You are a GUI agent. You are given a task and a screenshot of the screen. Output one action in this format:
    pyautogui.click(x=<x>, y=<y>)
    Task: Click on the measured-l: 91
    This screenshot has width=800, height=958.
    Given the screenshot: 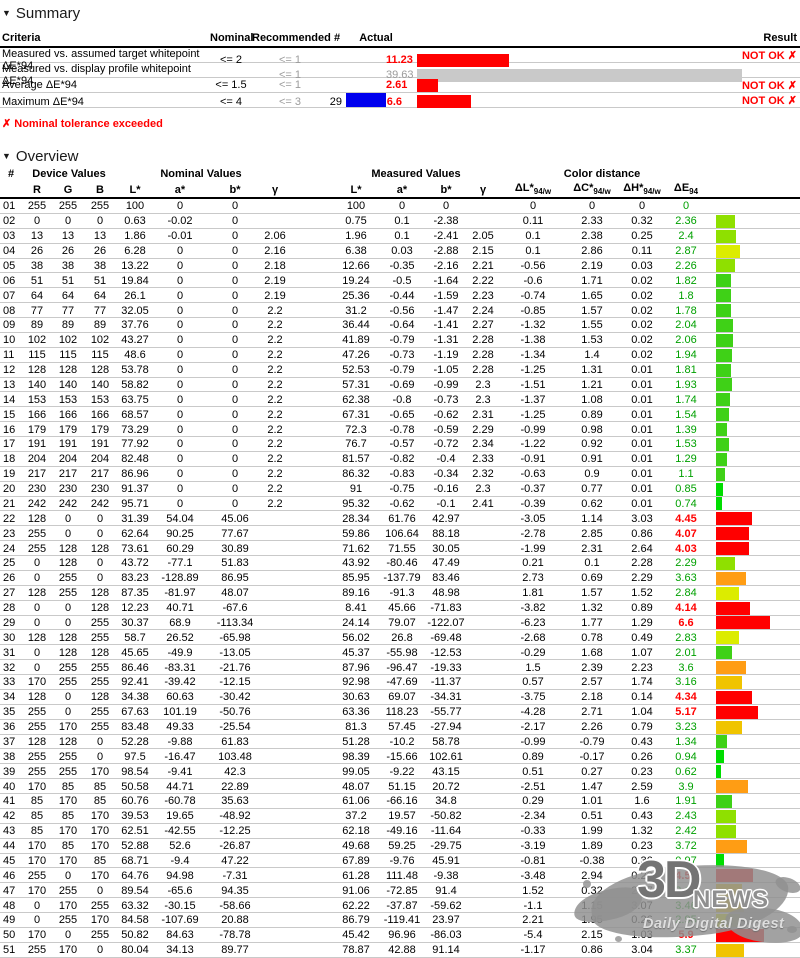 What is the action you would take?
    pyautogui.click(x=356, y=489)
    